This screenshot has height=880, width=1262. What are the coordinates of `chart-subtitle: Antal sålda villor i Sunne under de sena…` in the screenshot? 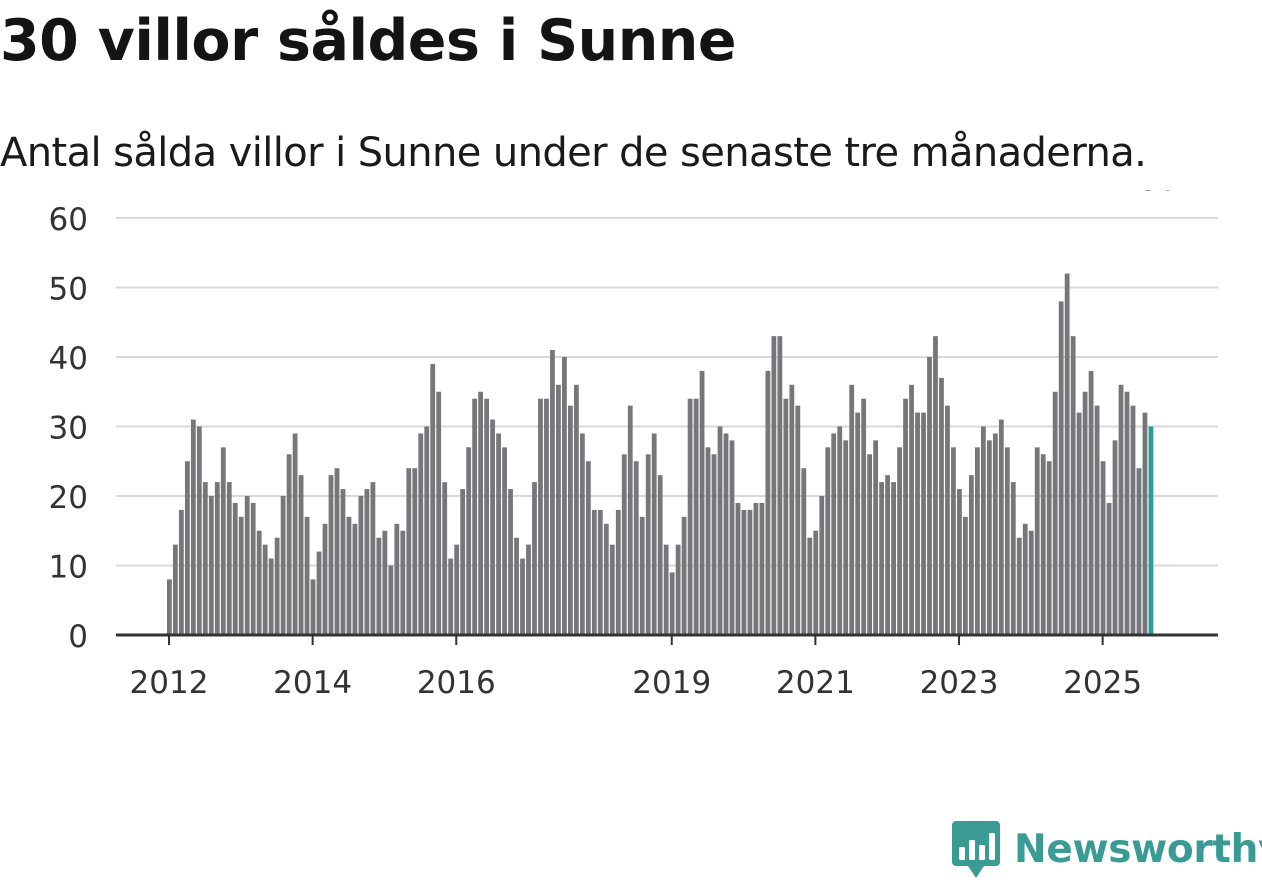 It's located at (573, 153).